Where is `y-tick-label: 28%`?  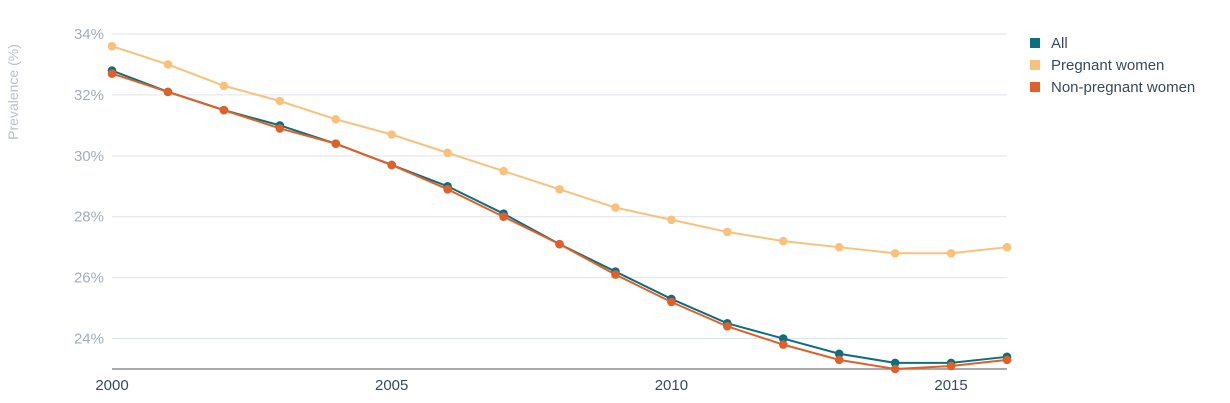 y-tick-label: 28% is located at coordinates (89, 217).